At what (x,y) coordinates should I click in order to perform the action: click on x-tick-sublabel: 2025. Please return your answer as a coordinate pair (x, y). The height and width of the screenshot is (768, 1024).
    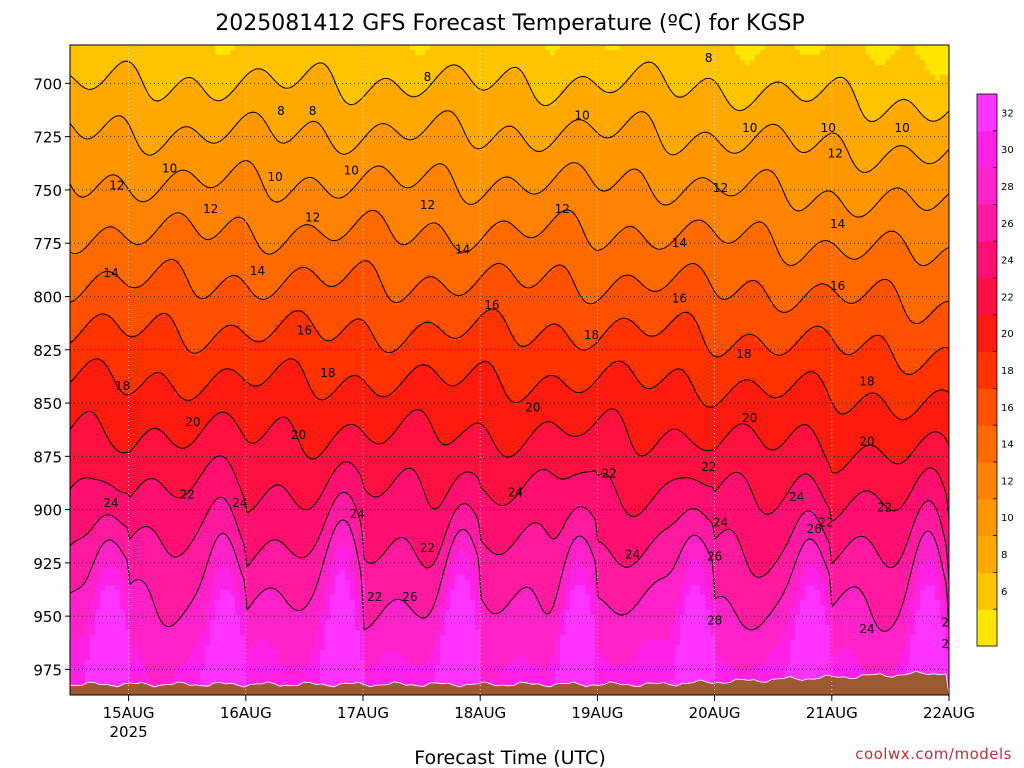
    Looking at the image, I should click on (129, 732).